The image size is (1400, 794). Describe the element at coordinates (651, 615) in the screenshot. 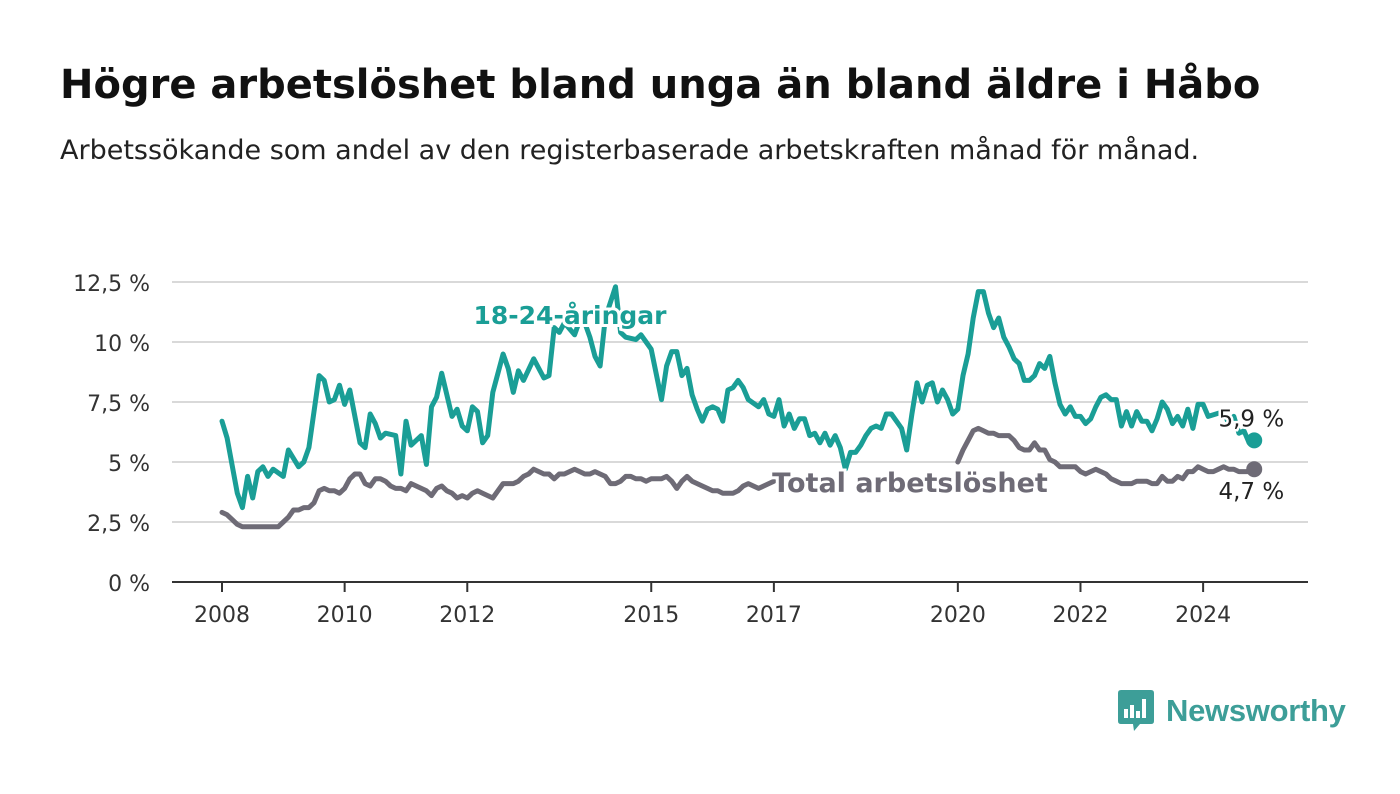

I see `x-tick-label: 2015` at that location.